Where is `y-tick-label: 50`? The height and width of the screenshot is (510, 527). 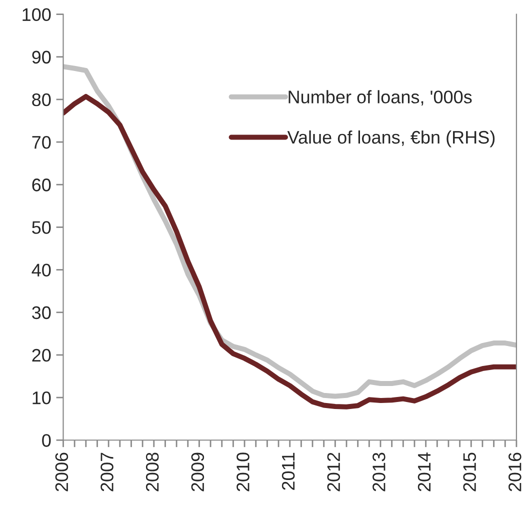 y-tick-label: 50 is located at coordinates (41, 227).